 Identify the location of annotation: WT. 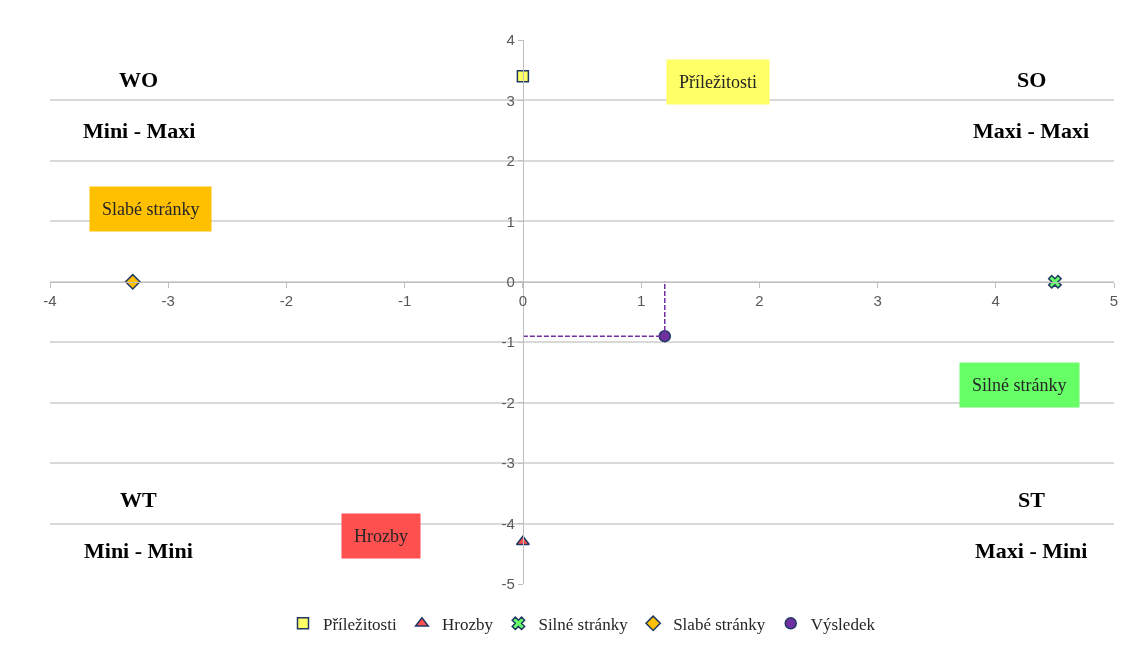
(138, 499).